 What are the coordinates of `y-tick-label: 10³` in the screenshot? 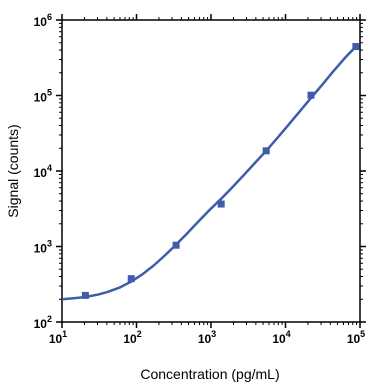 It's located at (43, 247).